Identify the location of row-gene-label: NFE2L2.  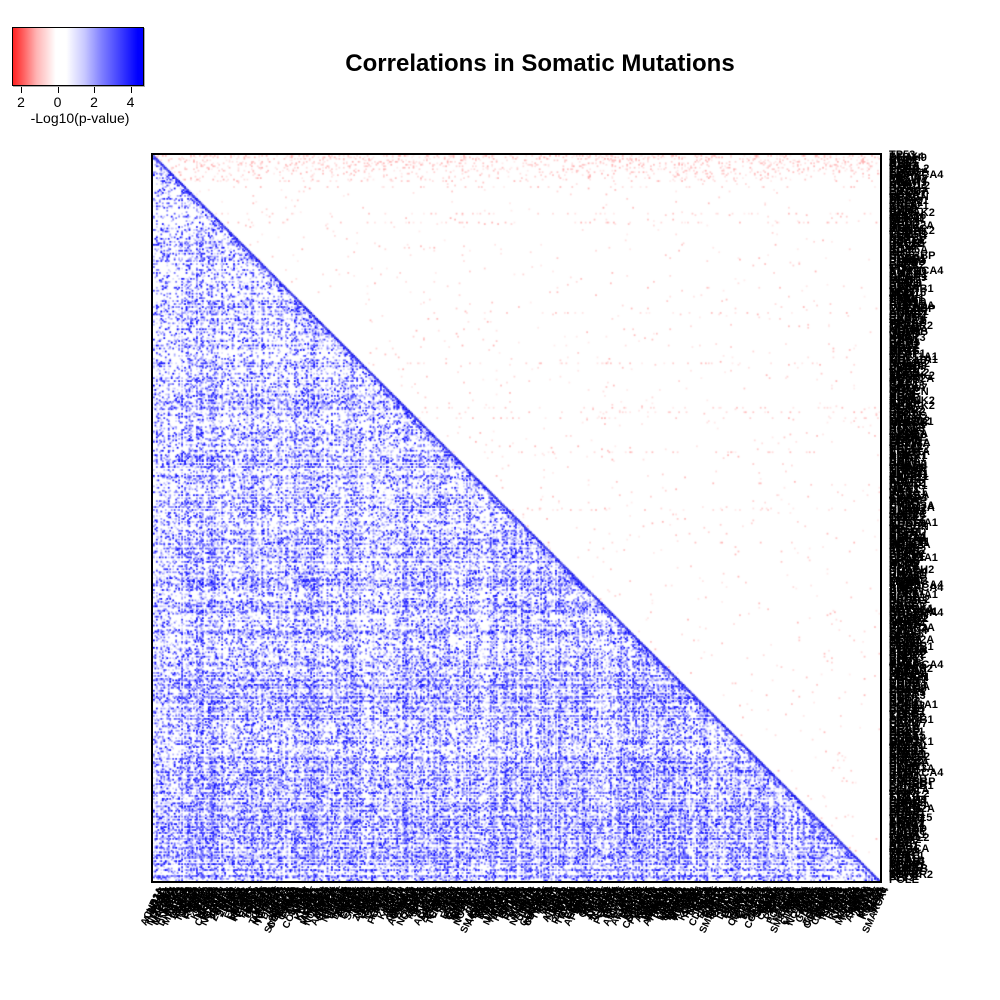
(909, 186).